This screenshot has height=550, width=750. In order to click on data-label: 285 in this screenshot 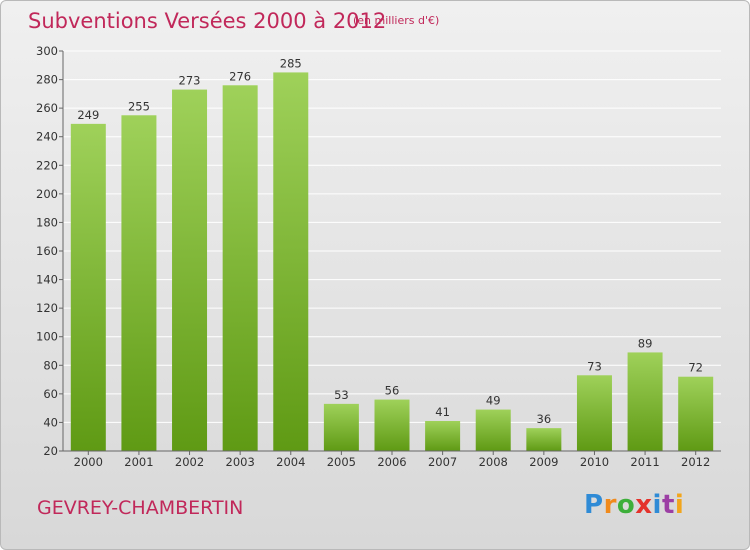, I will do `click(291, 63)`.